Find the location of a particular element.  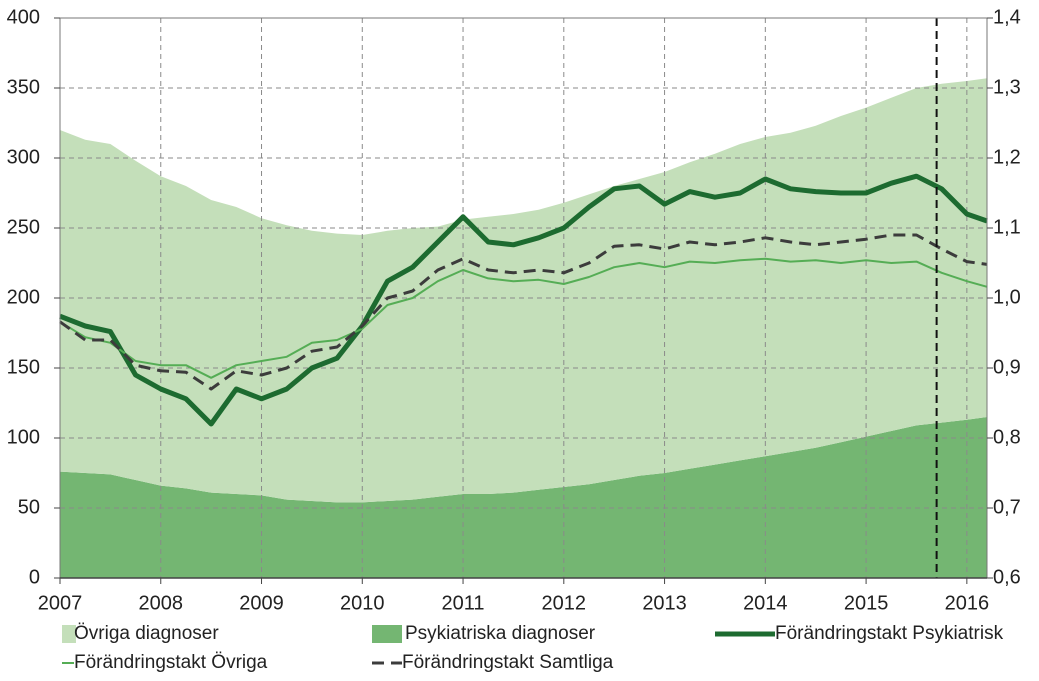

x-tick-label: 2013 is located at coordinates (664, 603).